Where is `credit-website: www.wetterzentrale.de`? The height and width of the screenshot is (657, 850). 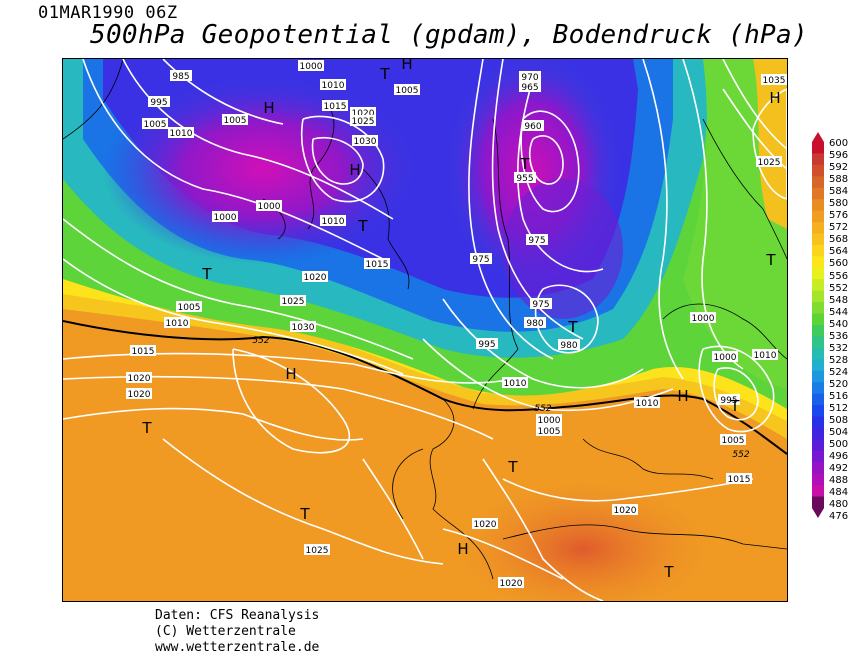
credit-website: www.wetterzentrale.de is located at coordinates (237, 647).